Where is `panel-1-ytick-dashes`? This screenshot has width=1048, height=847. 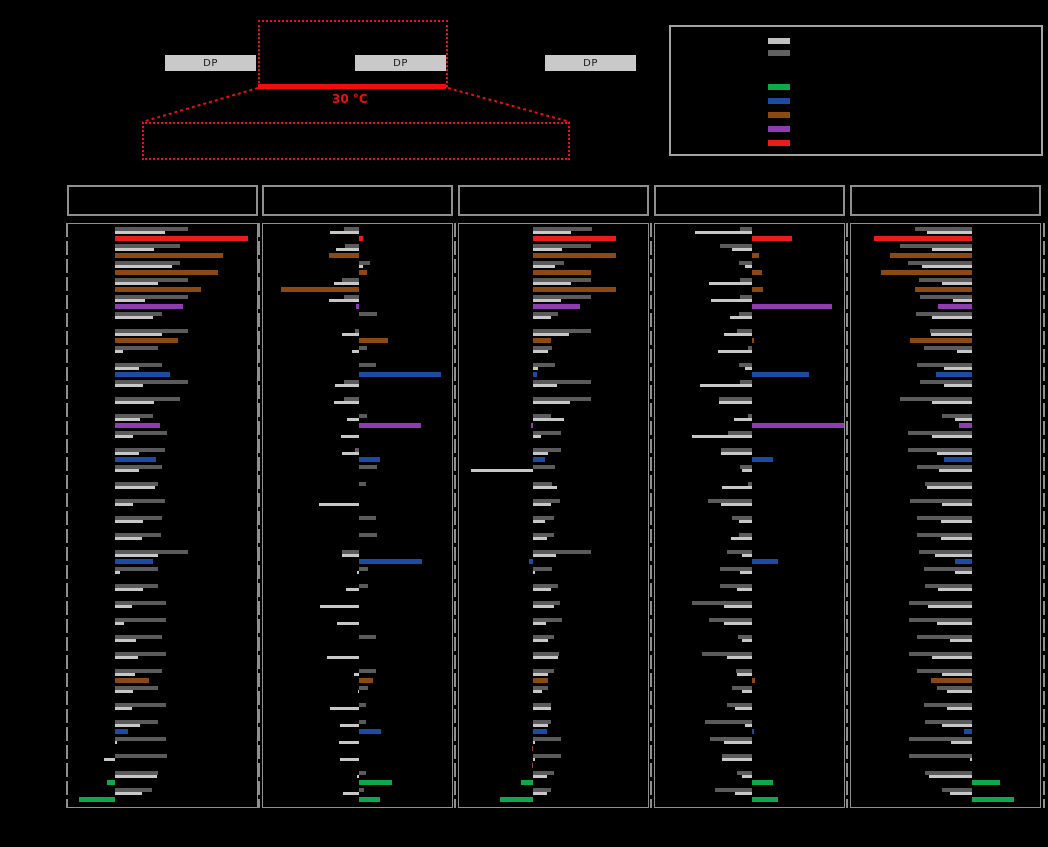 panel-1-ytick-dashes is located at coordinates (67, 515).